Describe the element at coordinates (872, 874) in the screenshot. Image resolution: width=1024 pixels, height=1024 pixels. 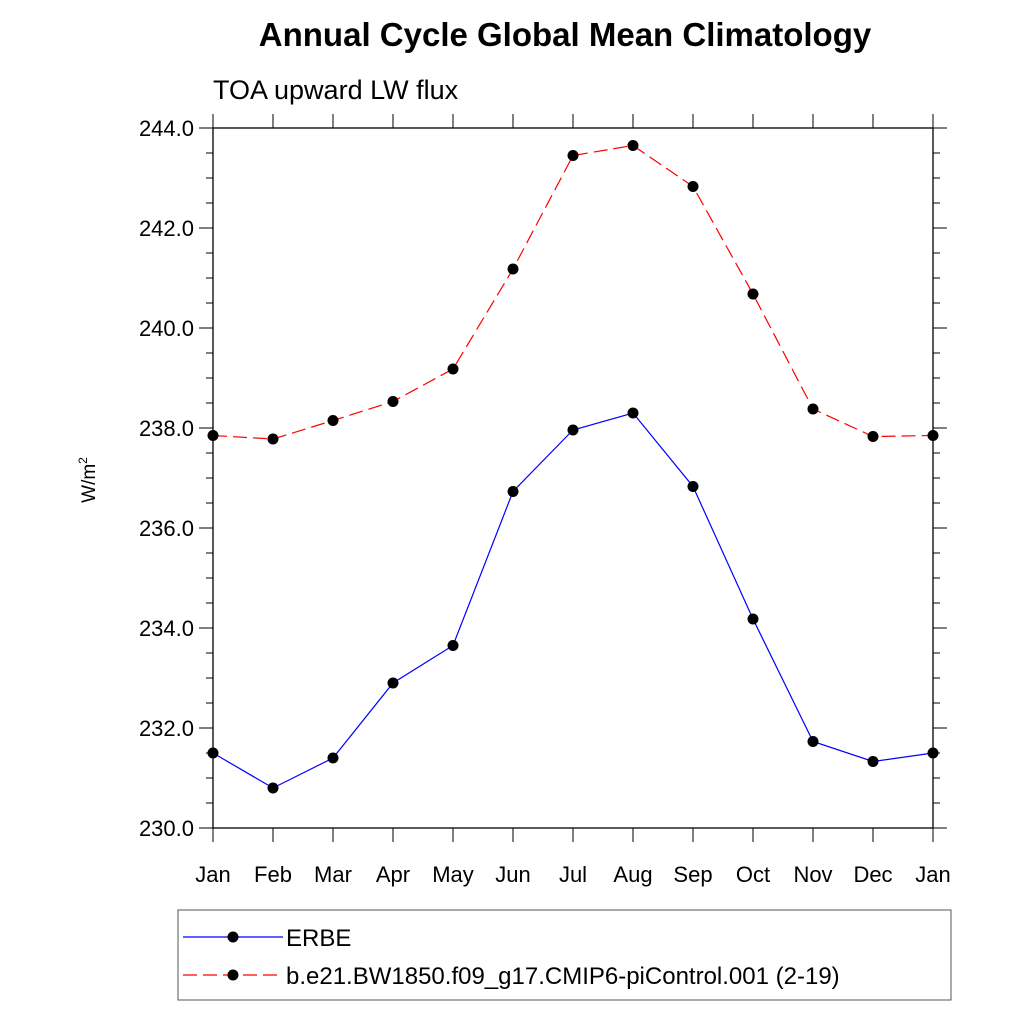
I see `x-tick-label: Dec` at that location.